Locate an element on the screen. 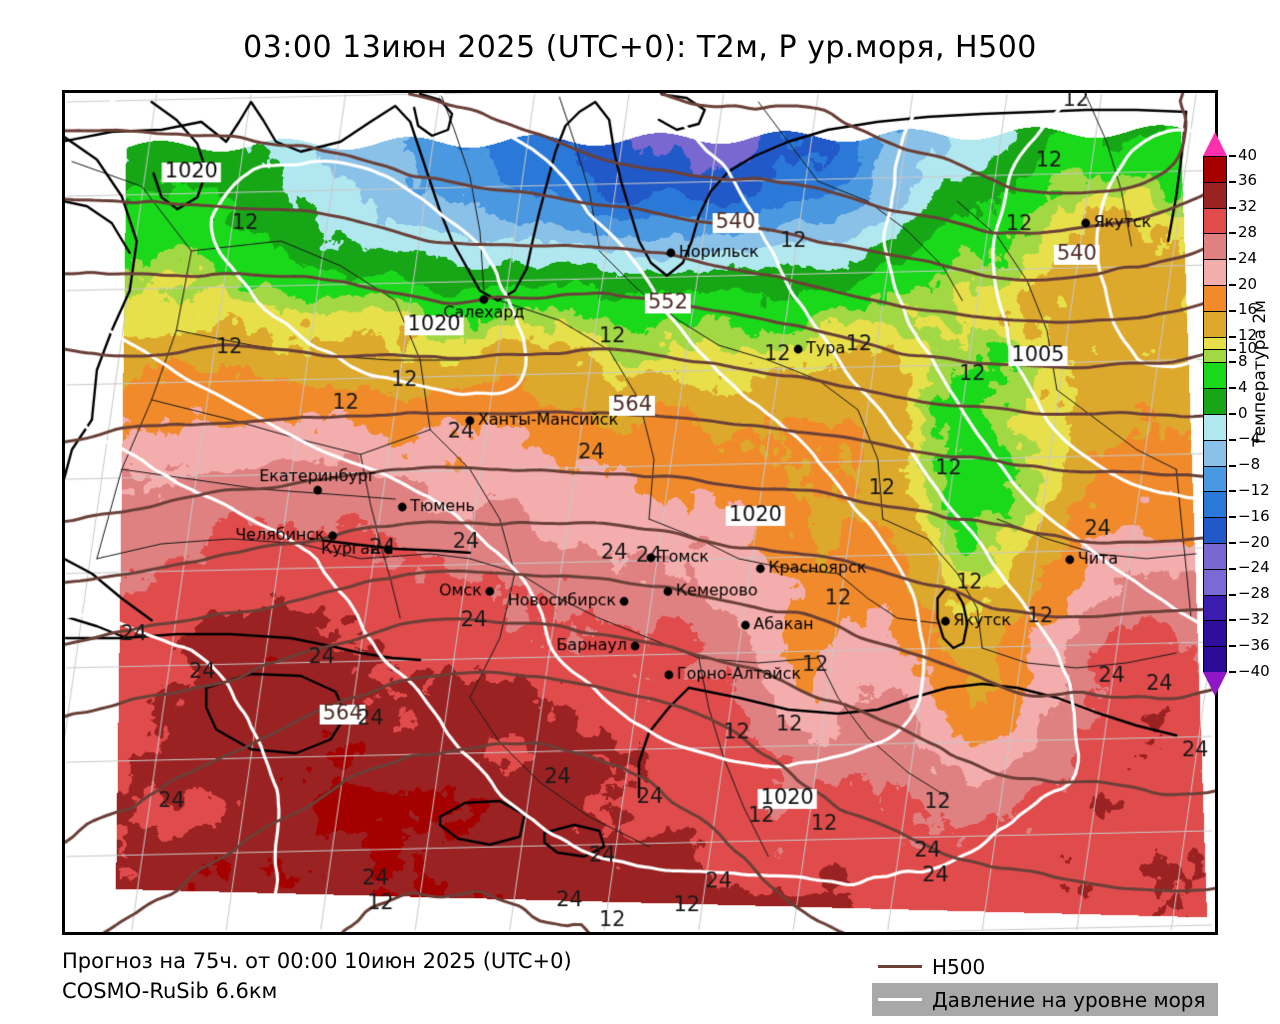  temperature-colorbar is located at coordinates (1215, 414).